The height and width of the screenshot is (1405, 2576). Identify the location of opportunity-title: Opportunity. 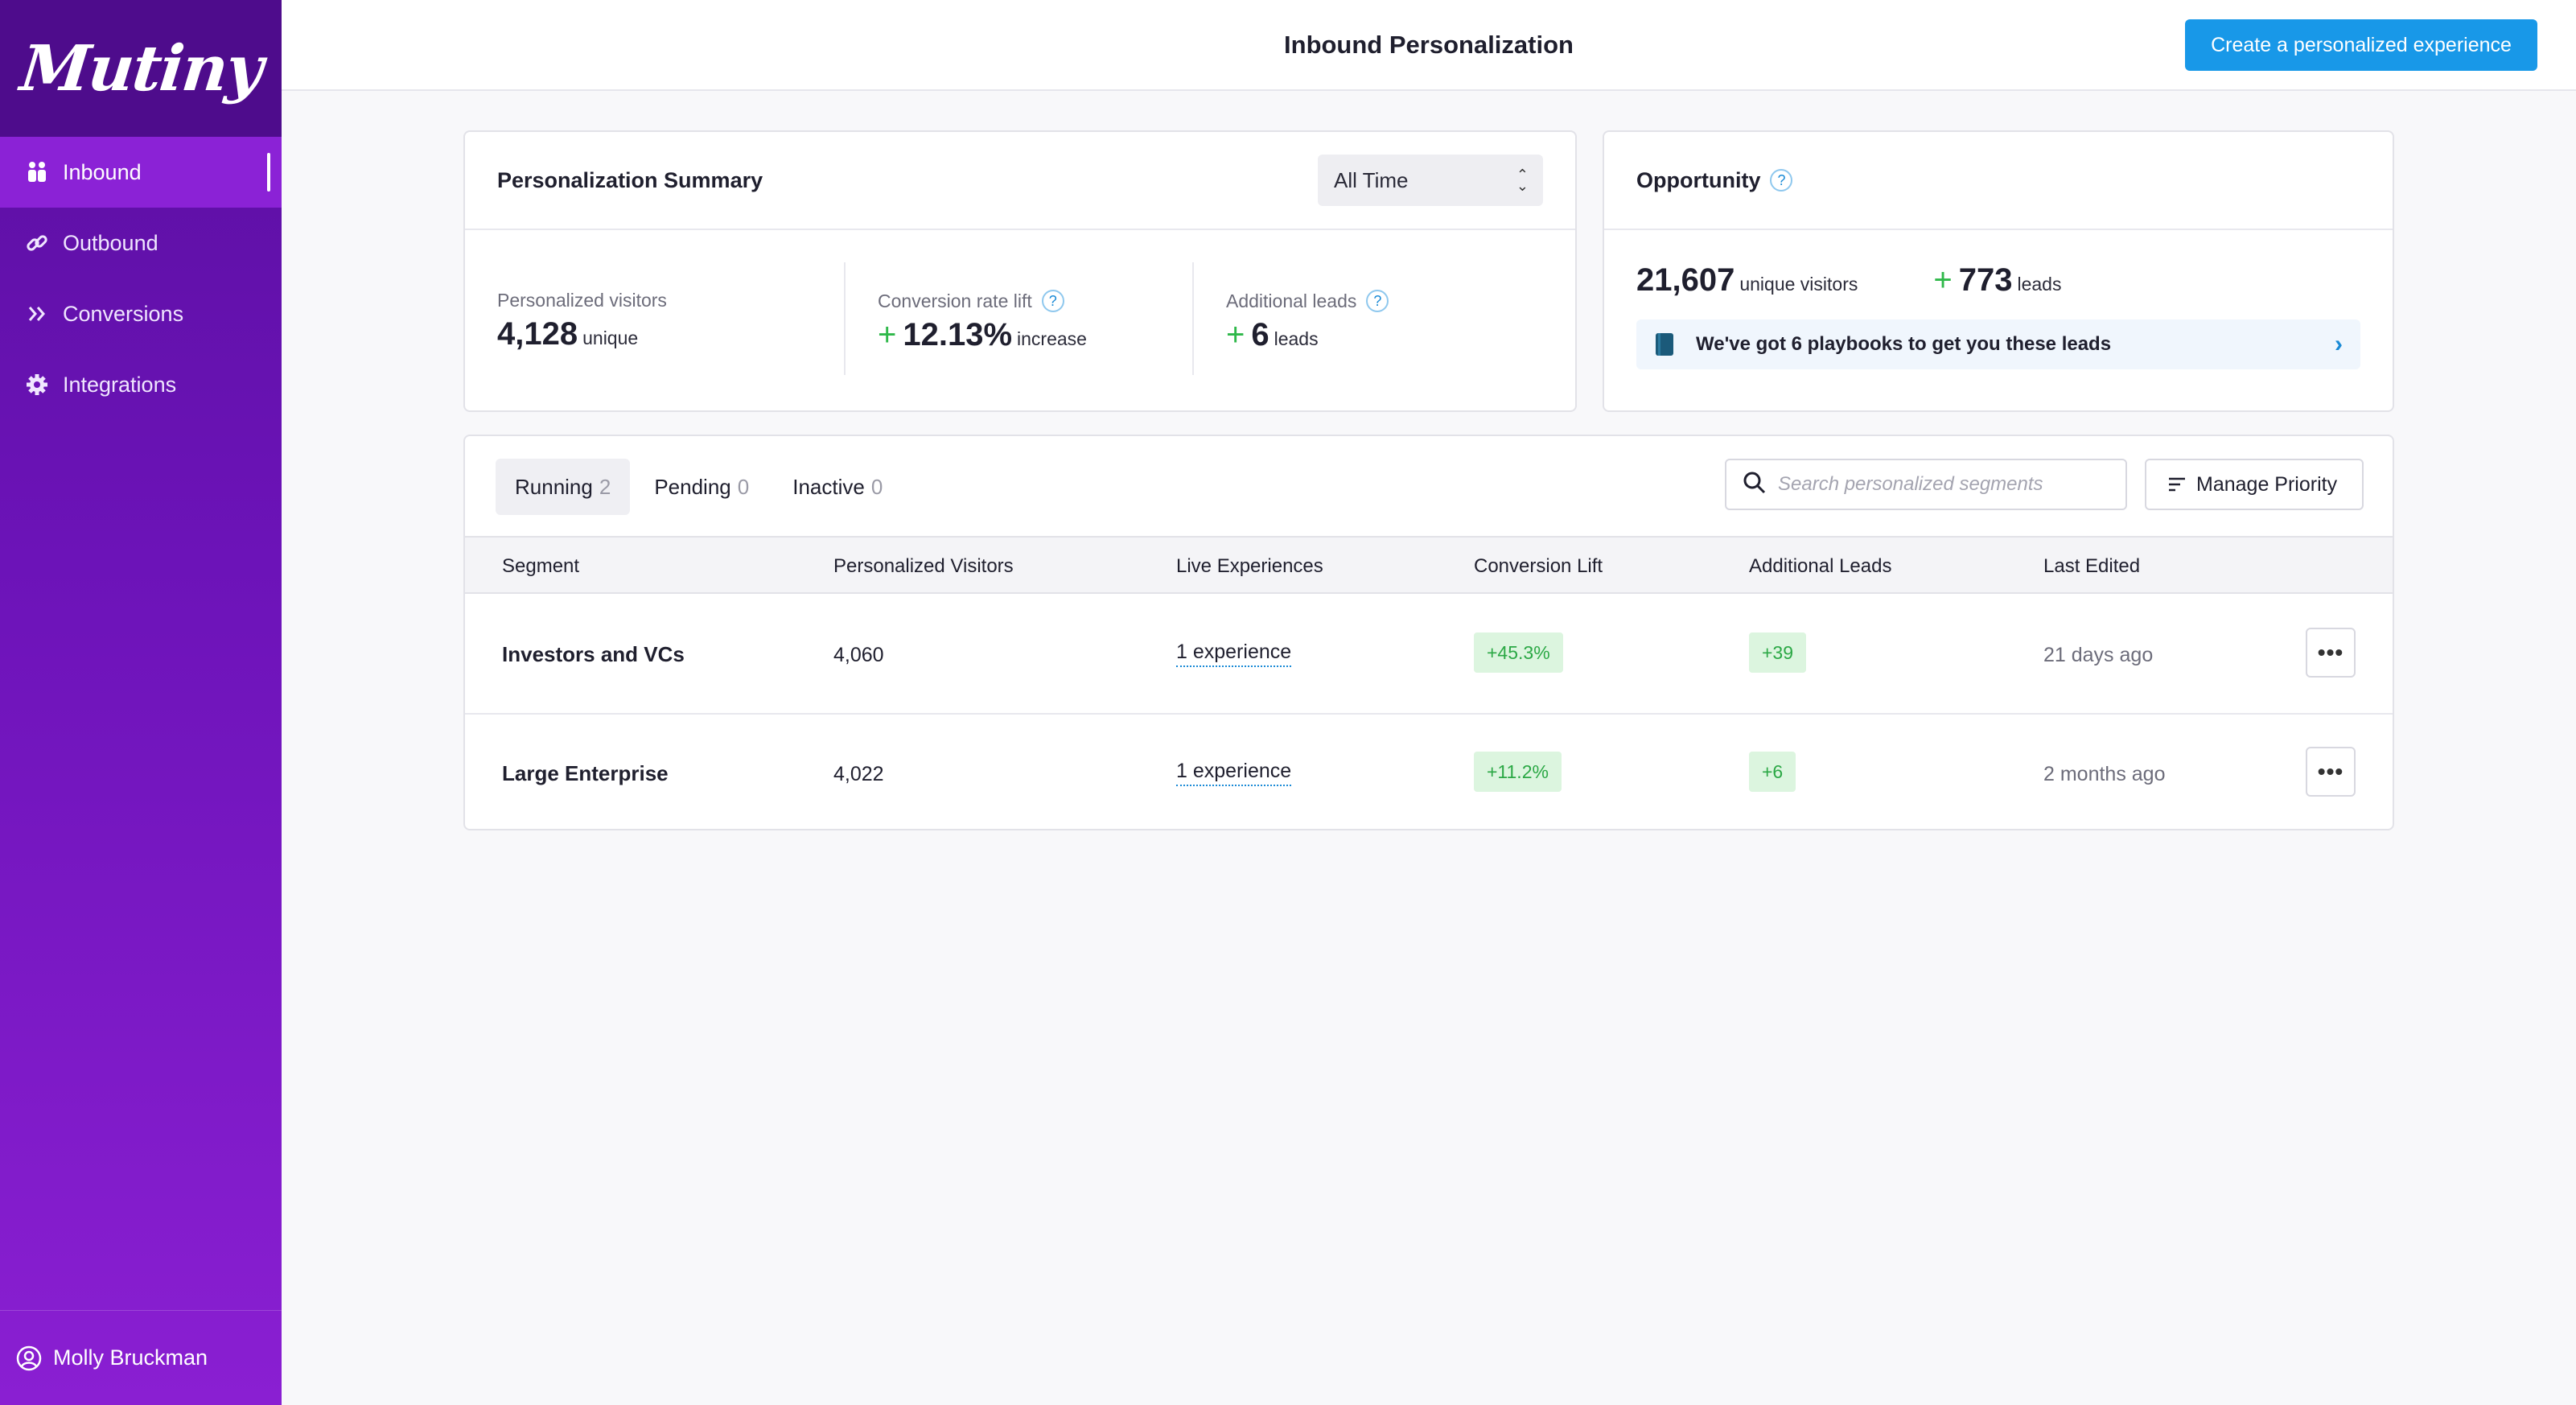
(1698, 180).